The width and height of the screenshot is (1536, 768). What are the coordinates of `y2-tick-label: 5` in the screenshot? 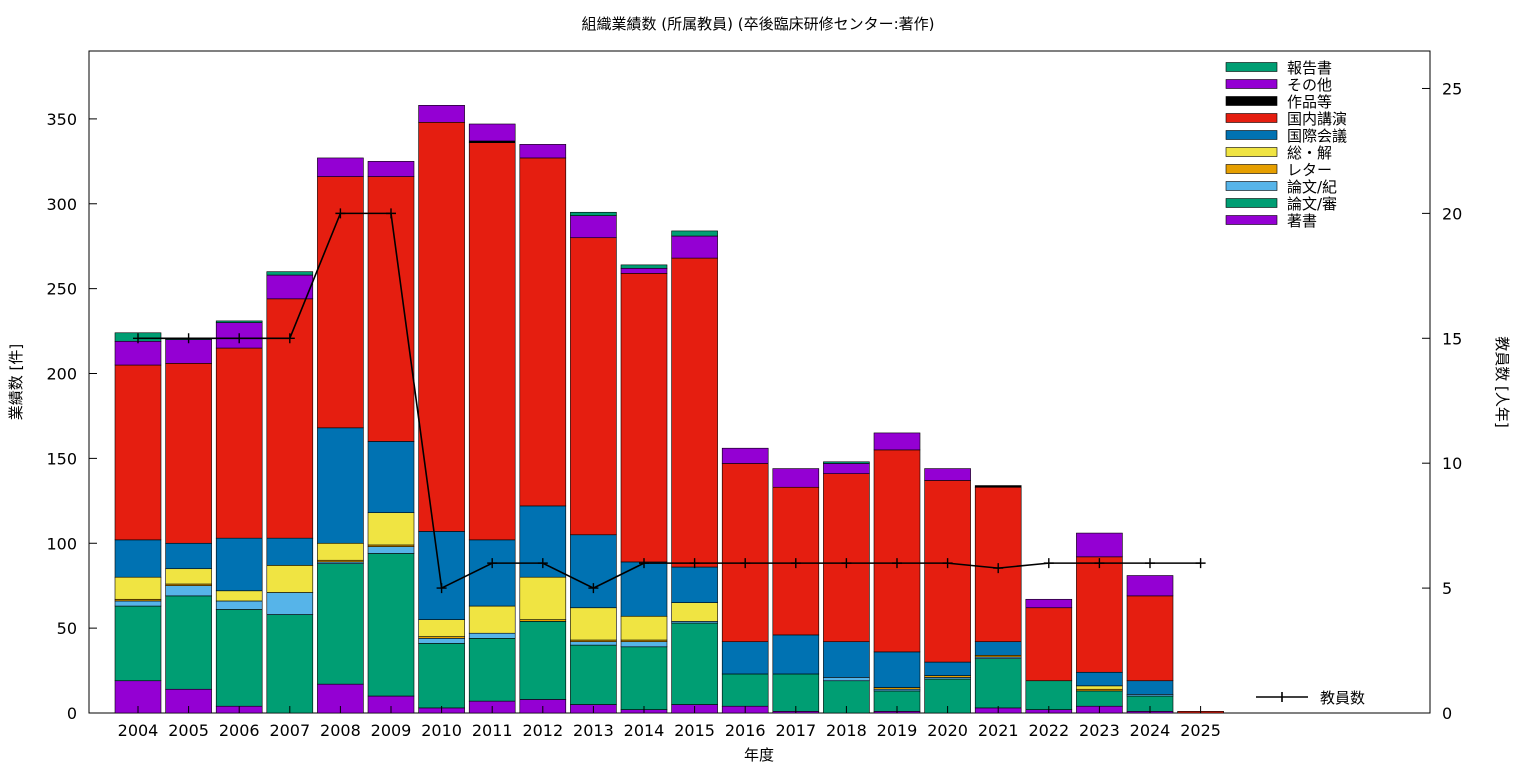 It's located at (1447, 588).